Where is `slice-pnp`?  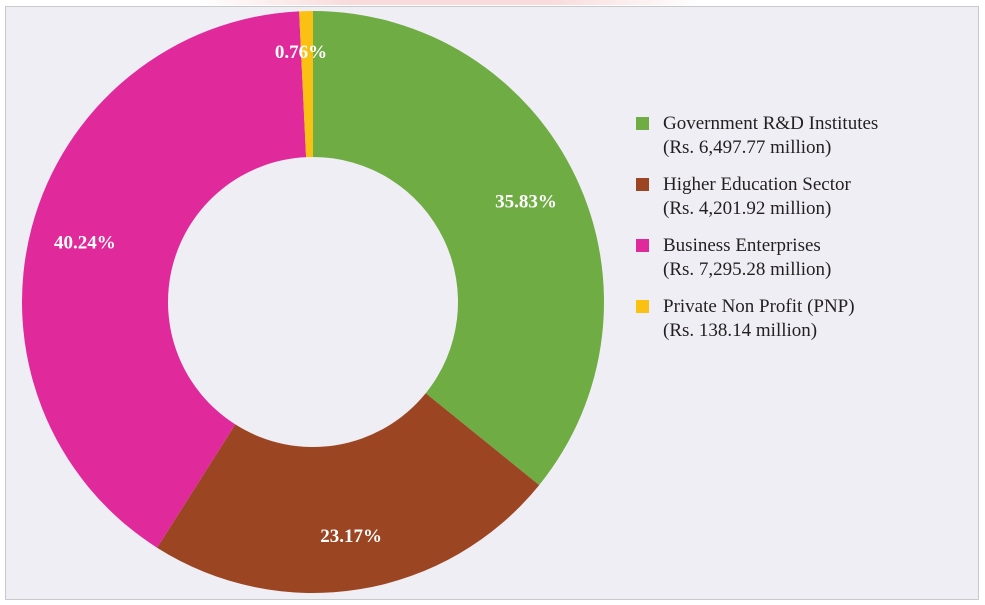
slice-pnp is located at coordinates (306, 84).